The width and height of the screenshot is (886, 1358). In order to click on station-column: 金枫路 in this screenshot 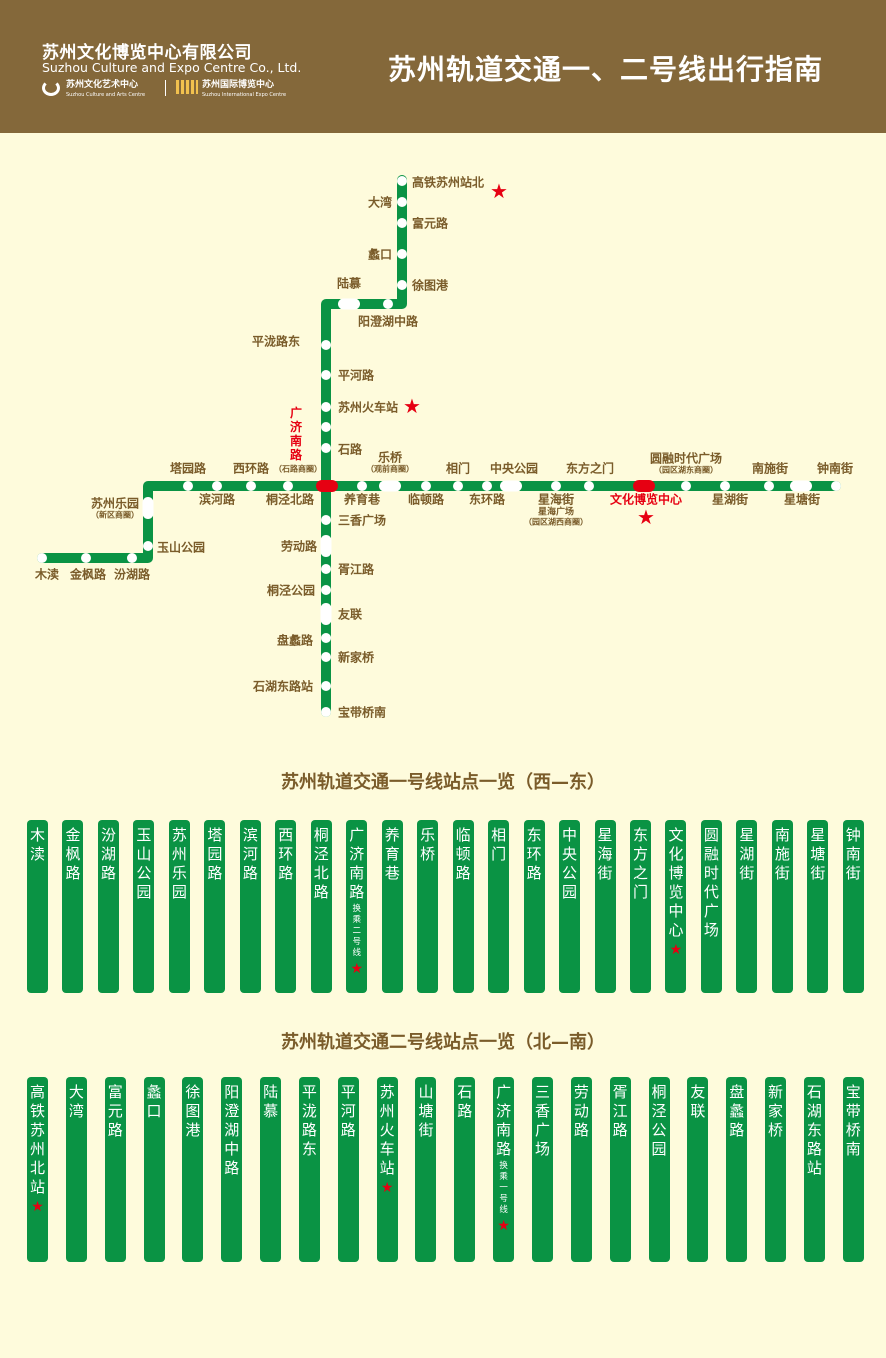, I will do `click(73, 906)`.